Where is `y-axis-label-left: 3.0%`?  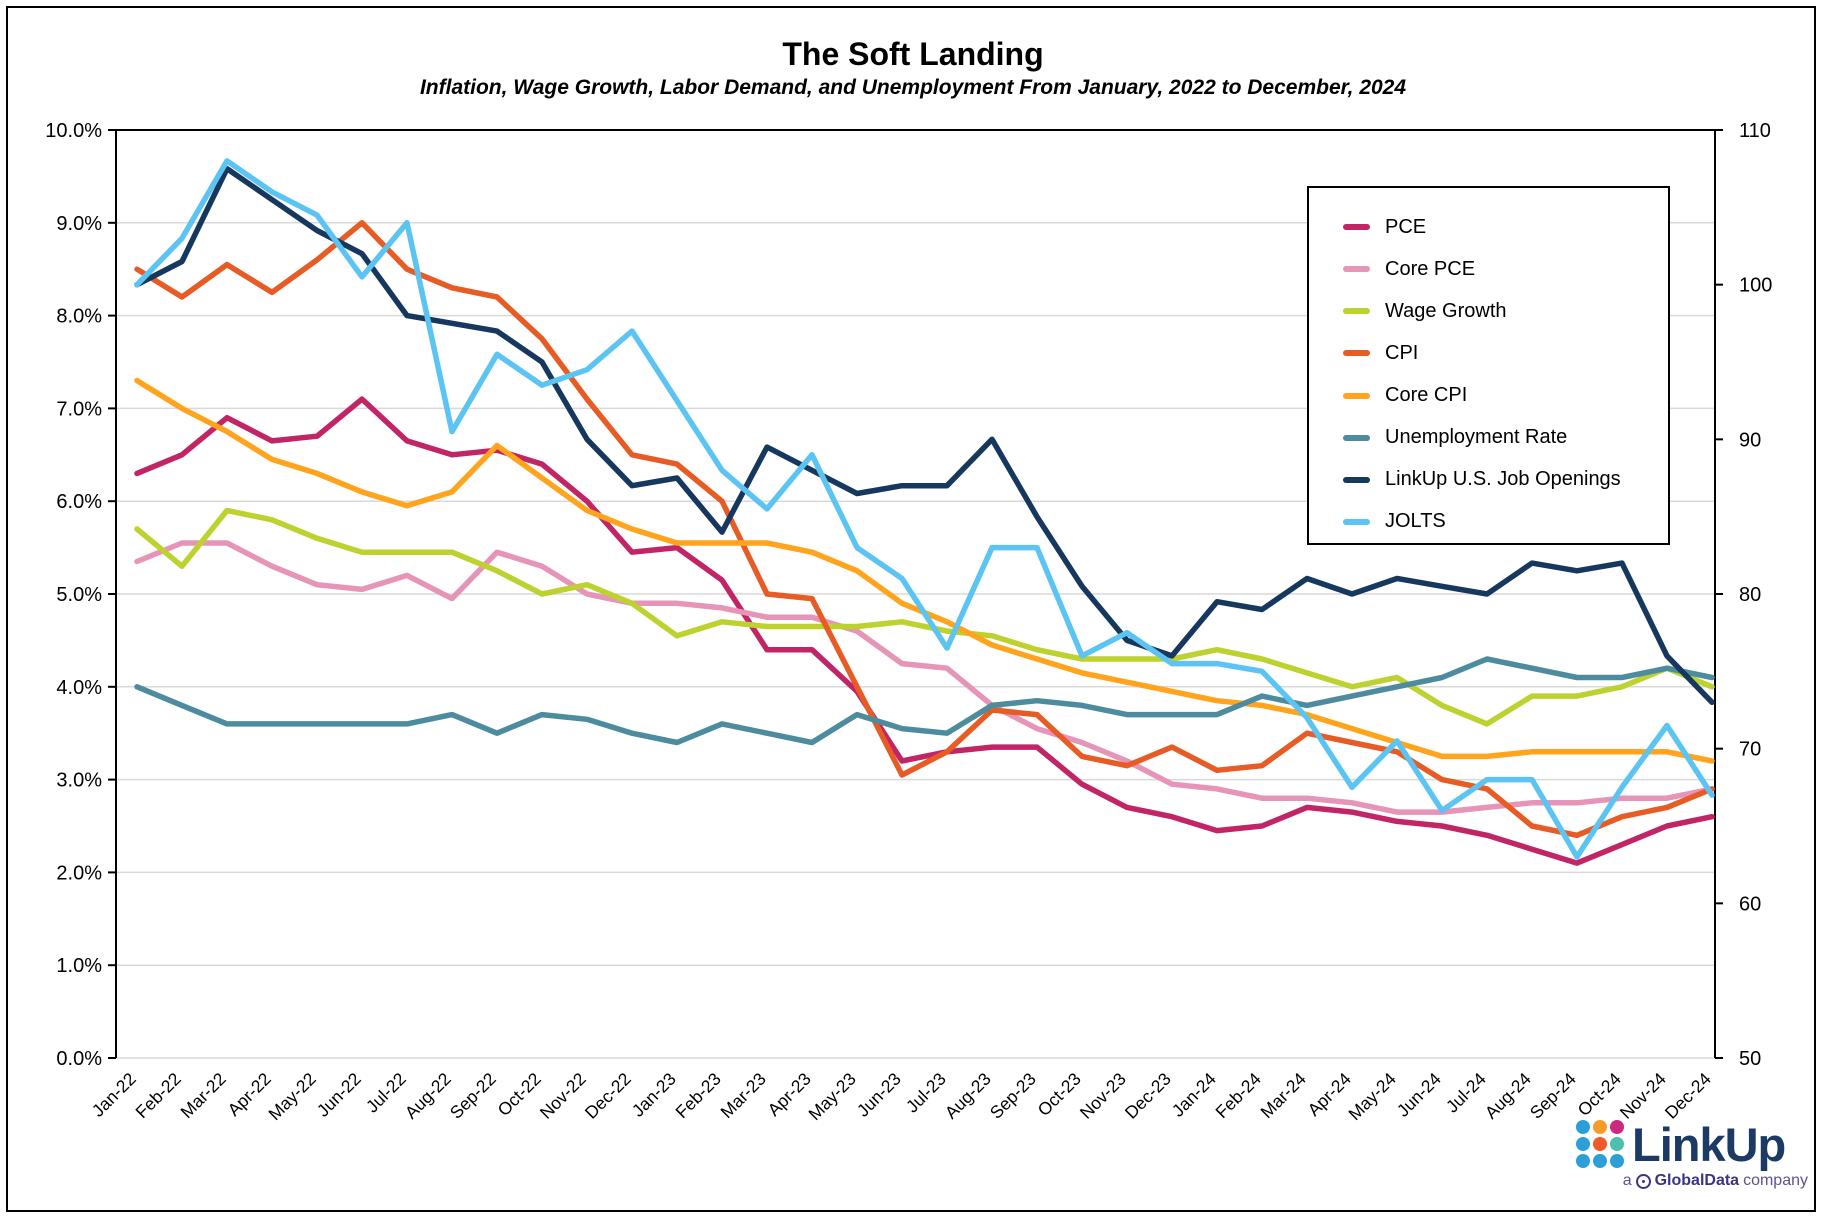
y-axis-label-left: 3.0% is located at coordinates (79, 781).